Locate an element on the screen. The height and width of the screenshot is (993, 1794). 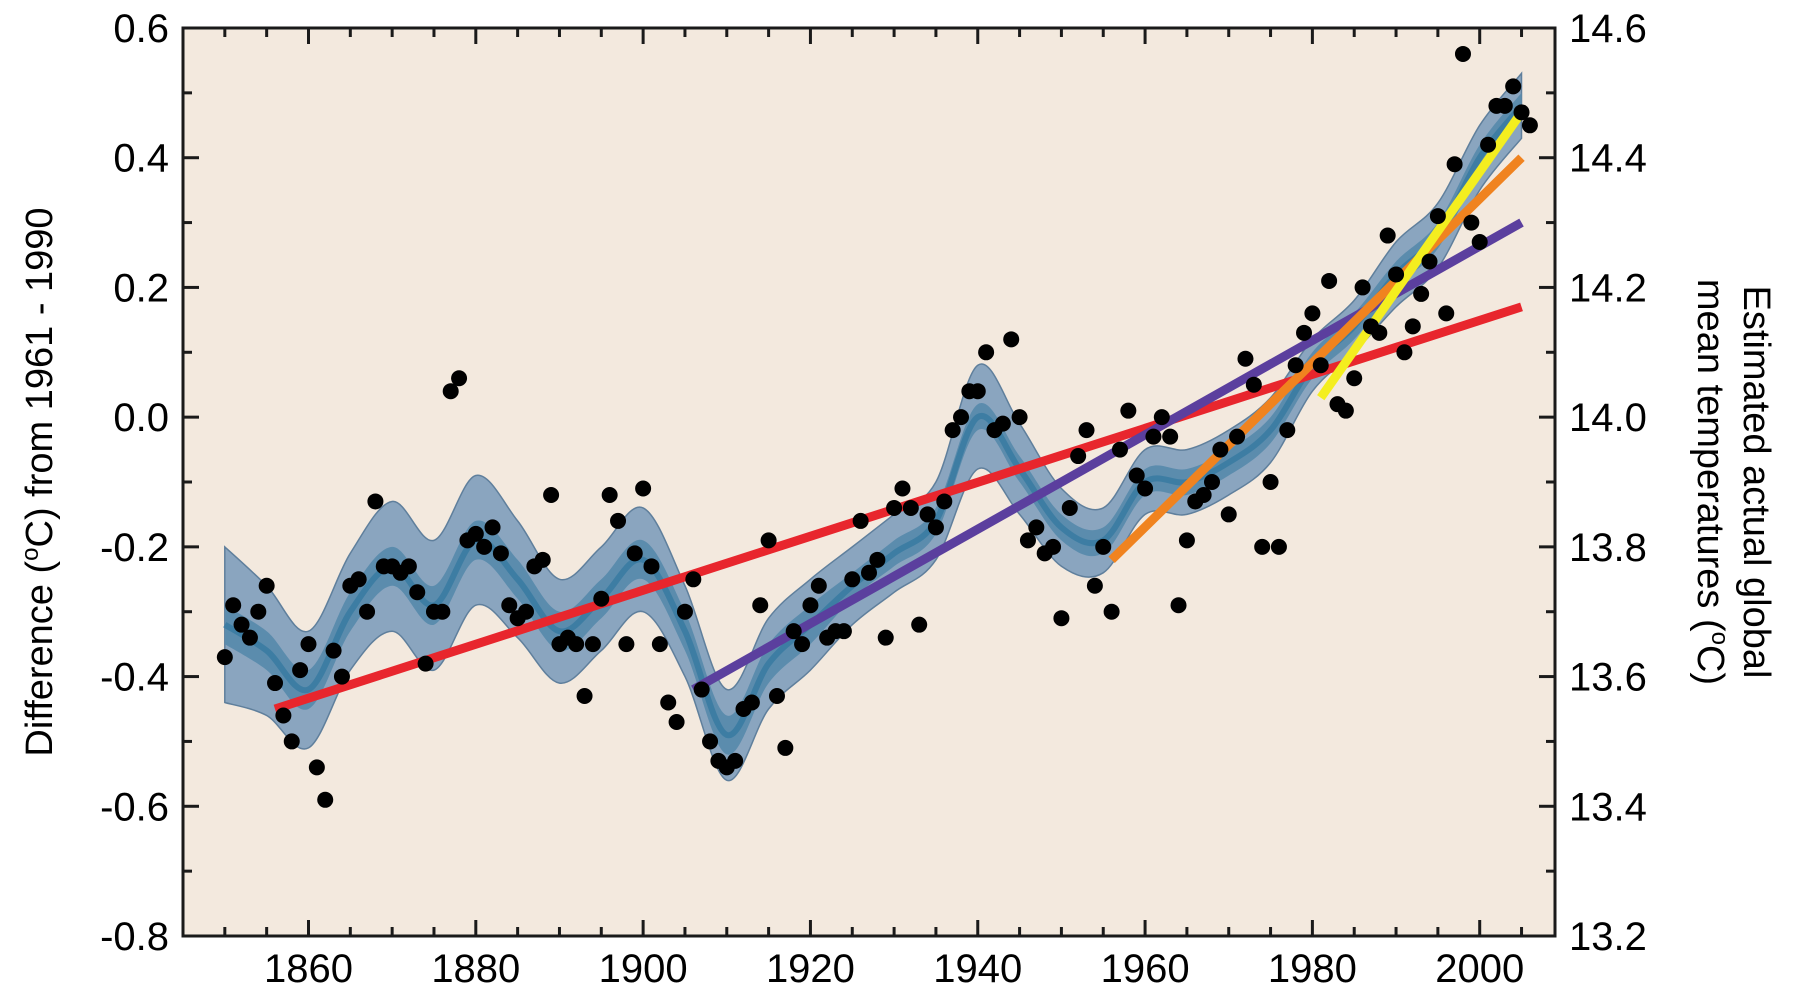
x-tick-label: 2000 is located at coordinates (1479, 969).